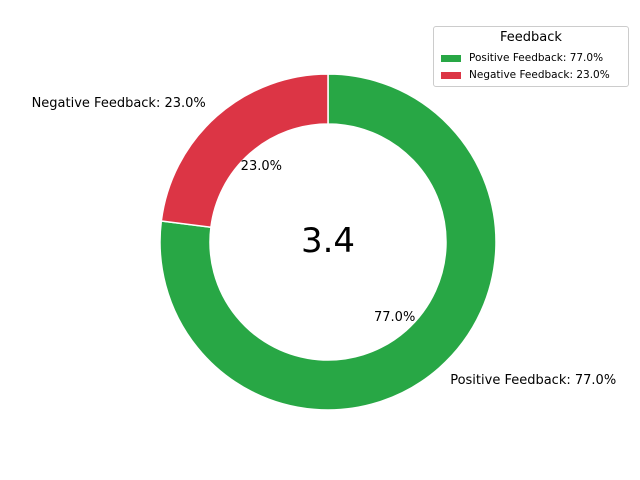  What do you see at coordinates (451, 75) in the screenshot?
I see `legend-swatch-negative` at bounding box center [451, 75].